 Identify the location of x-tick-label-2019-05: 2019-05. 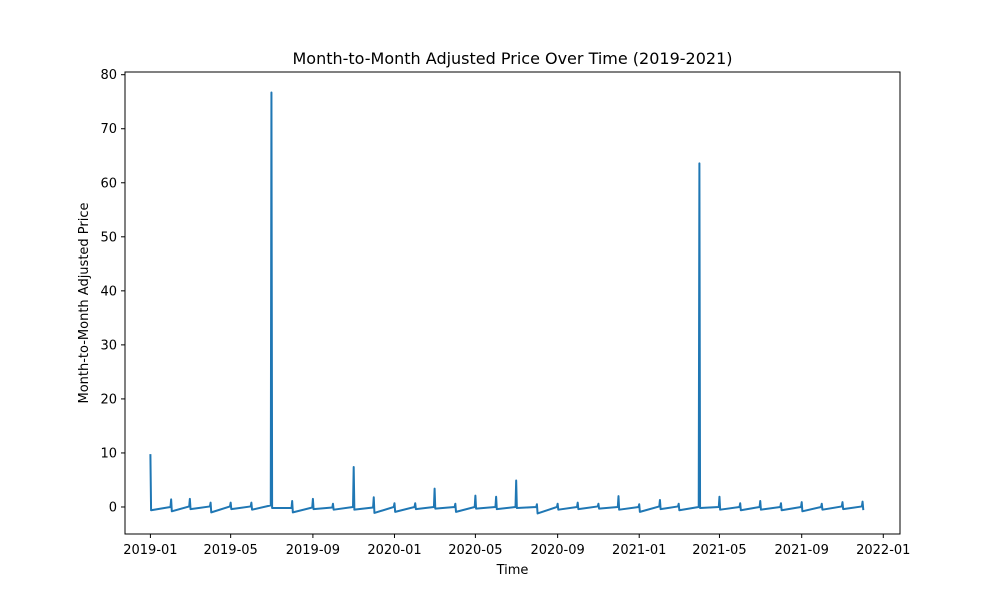
(230, 550).